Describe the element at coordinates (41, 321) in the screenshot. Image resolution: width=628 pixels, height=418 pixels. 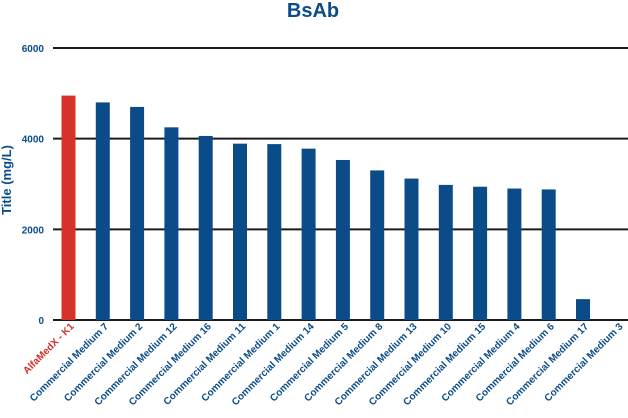
I see `y-tick-label: 0` at that location.